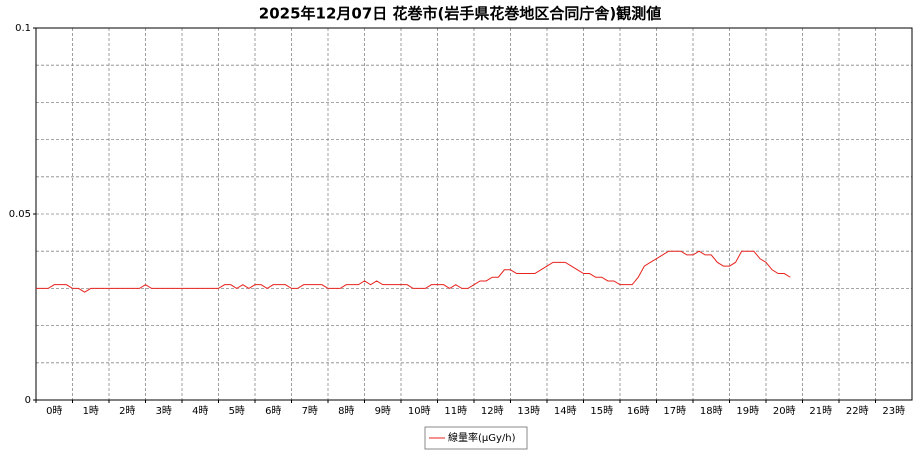 This screenshot has width=920, height=454. What do you see at coordinates (492, 411) in the screenshot?
I see `x-tick-label: 12時` at bounding box center [492, 411].